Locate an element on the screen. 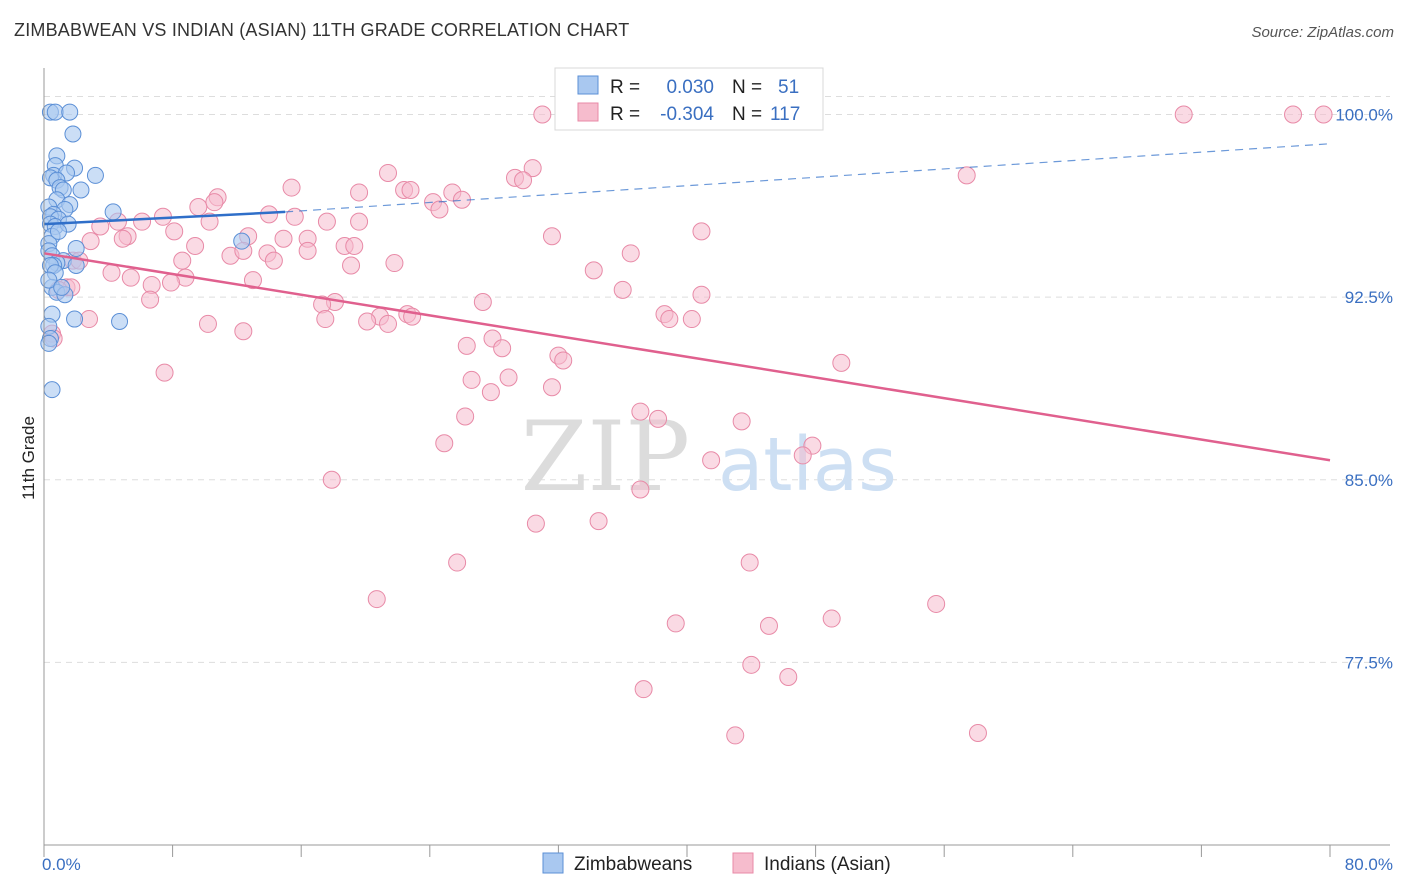 The image size is (1406, 892). y-tick-label: 77.5% is located at coordinates (1369, 662).